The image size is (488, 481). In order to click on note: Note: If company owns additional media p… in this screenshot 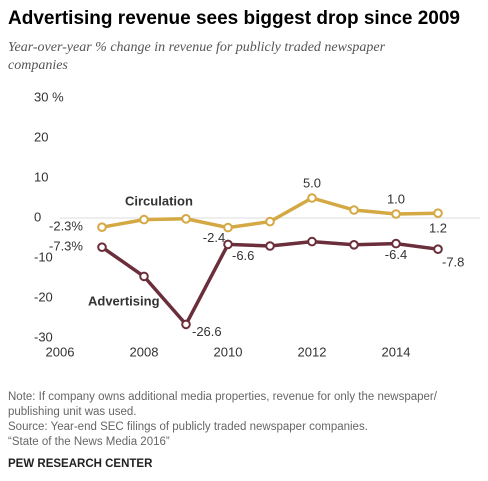, I will do `click(223, 397)`.